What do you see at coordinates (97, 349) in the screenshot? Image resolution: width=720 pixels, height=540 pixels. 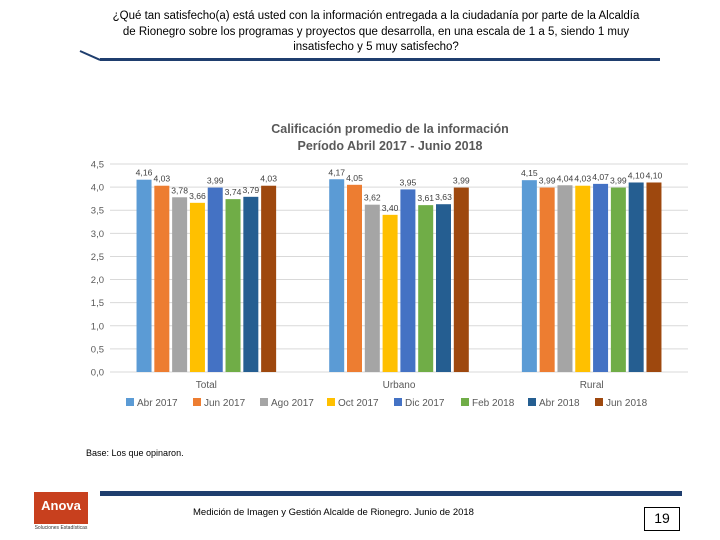 I see `y-tick-label: 0,5` at bounding box center [97, 349].